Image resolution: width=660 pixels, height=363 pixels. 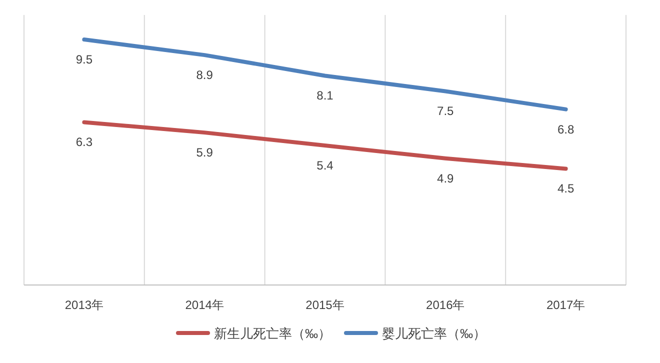 I want to click on label: 5.4, so click(x=325, y=165).